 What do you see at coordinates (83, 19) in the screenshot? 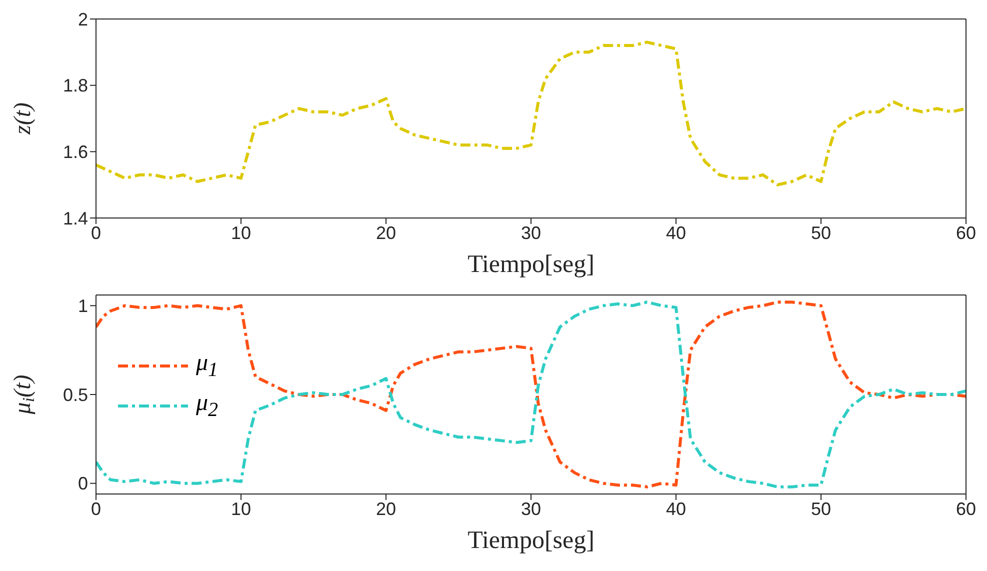
I see `y-tick-label: 2` at bounding box center [83, 19].